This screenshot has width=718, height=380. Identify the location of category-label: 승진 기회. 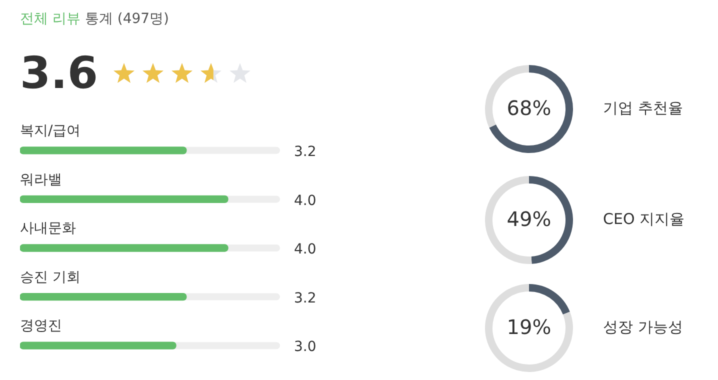
(50, 277).